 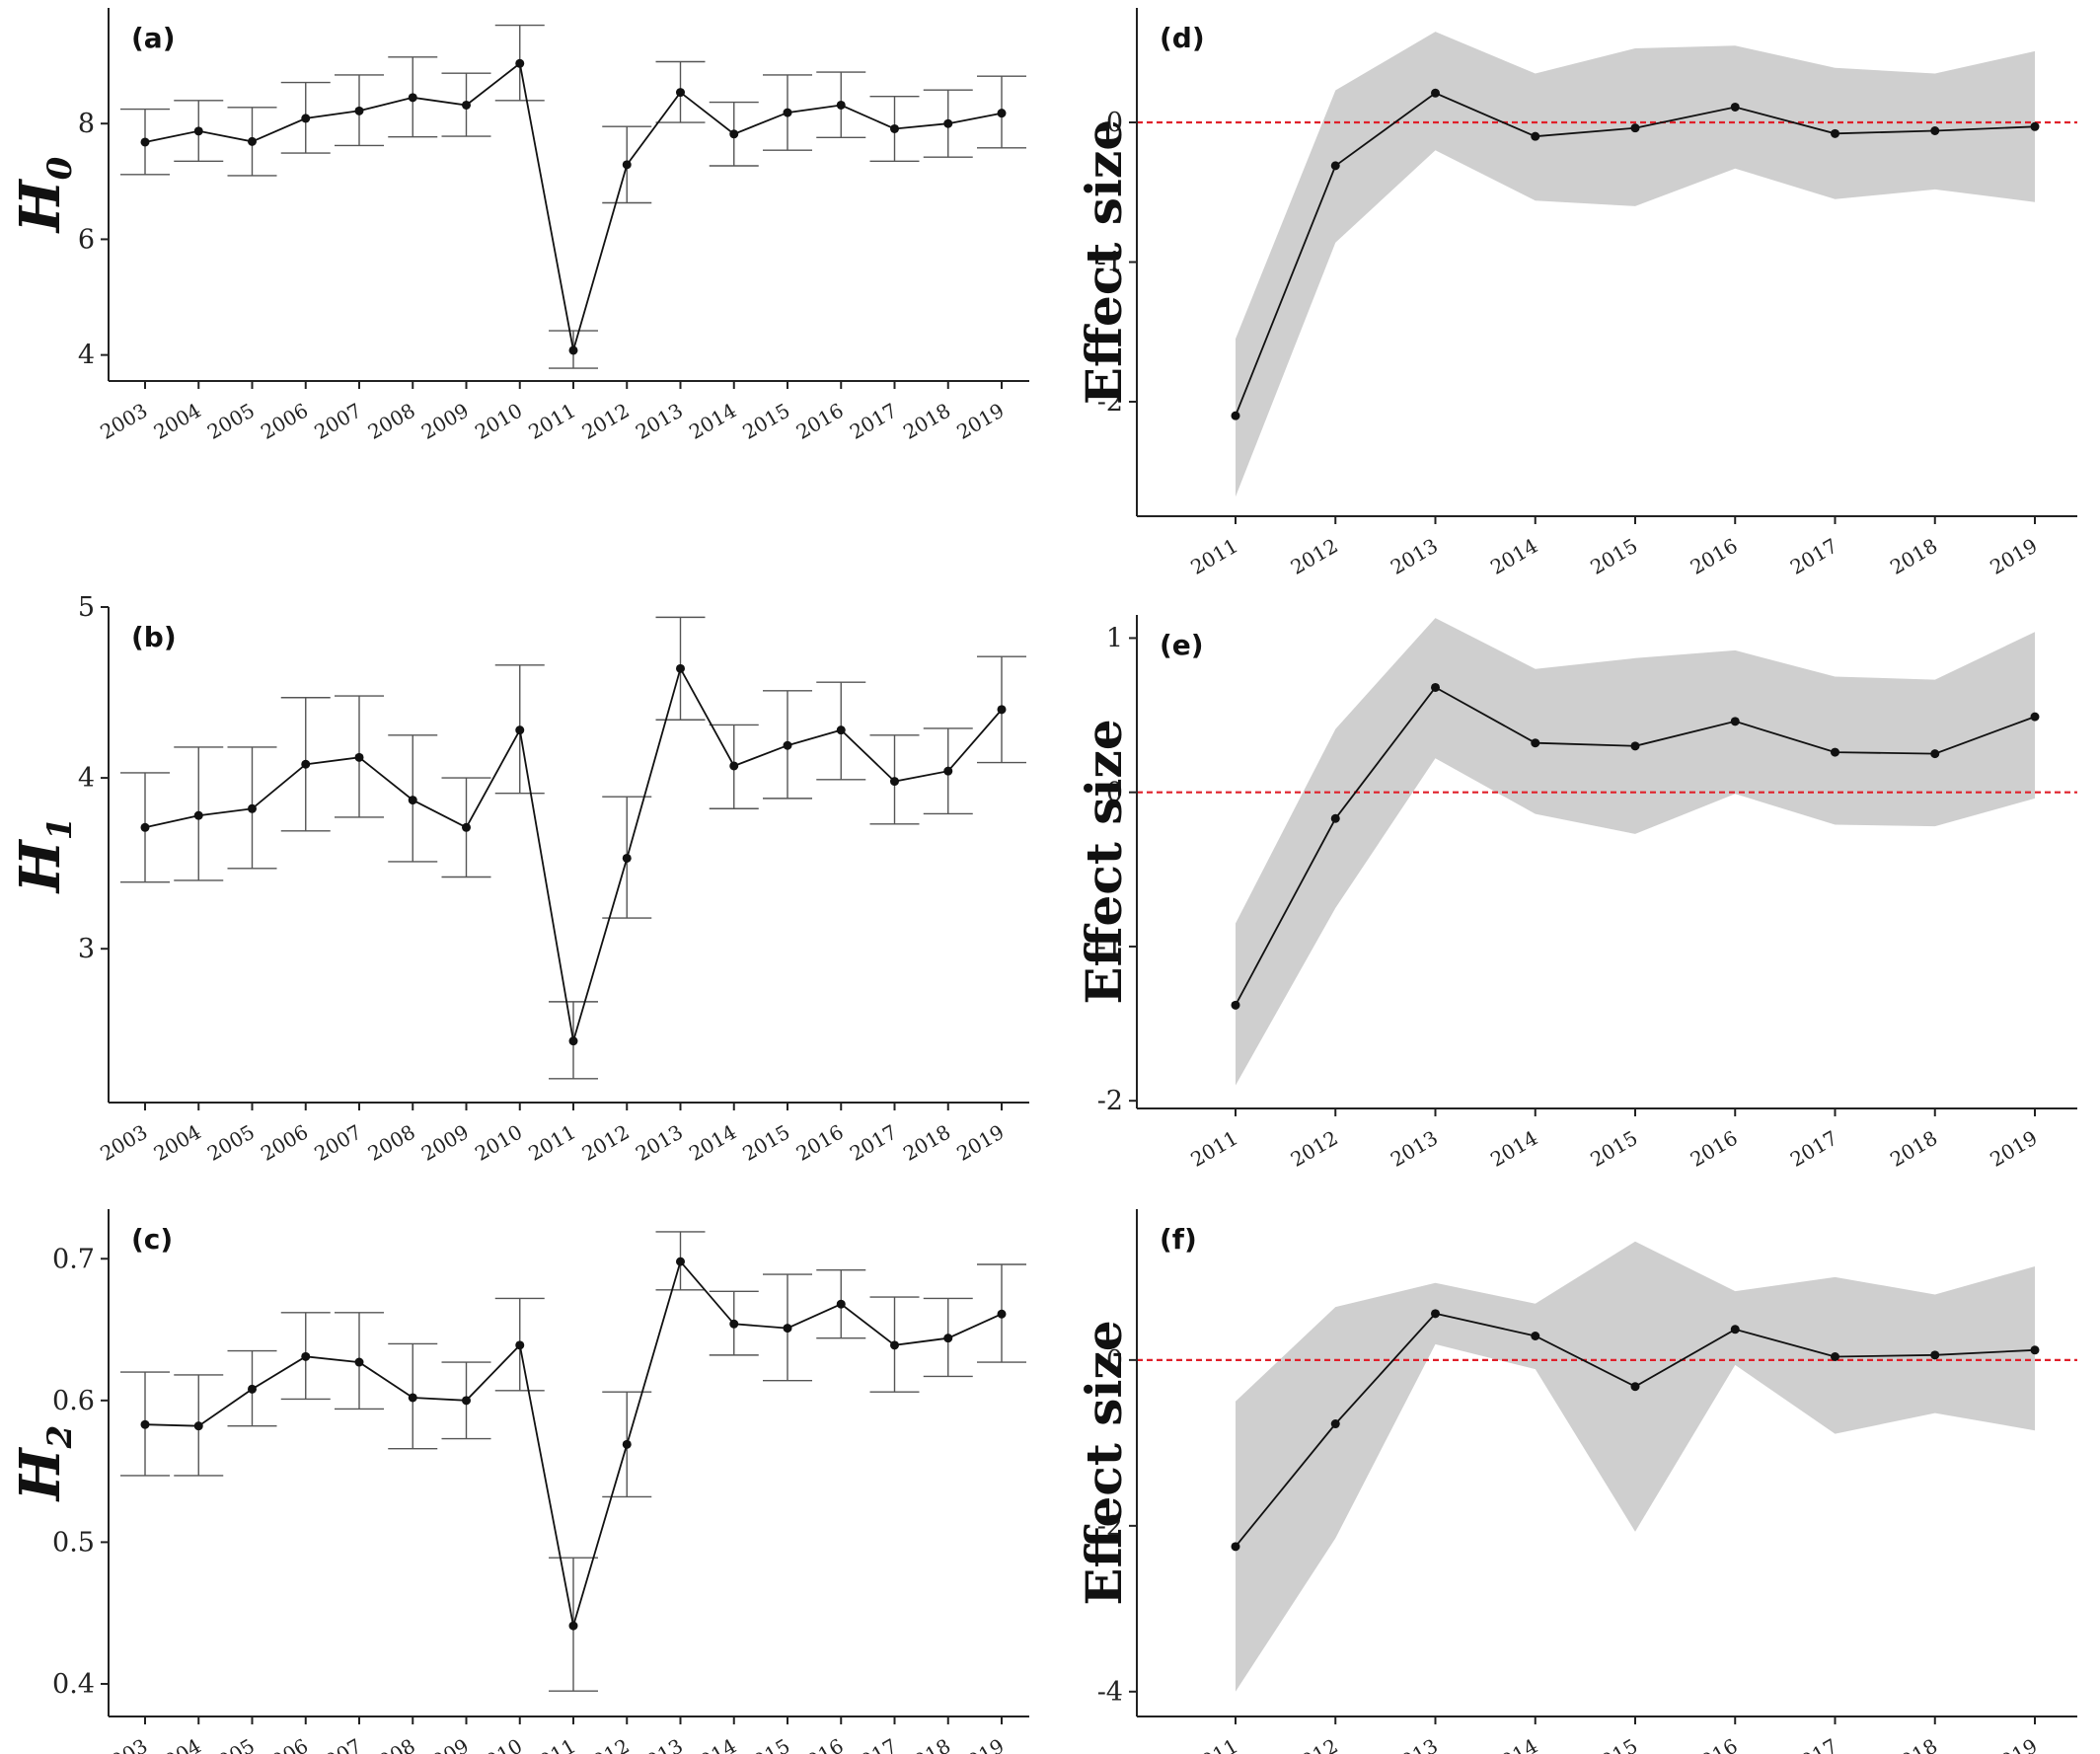 I want to click on x-tick-label: 2015, so click(x=765, y=1143).